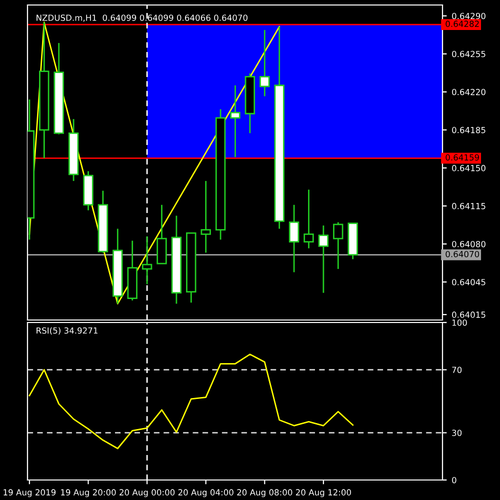  Describe the element at coordinates (142, 18) in the screenshot. I see `text: NZDUSD.m,H1 0.64099 0.64099 0.64066 0.64070` at that location.